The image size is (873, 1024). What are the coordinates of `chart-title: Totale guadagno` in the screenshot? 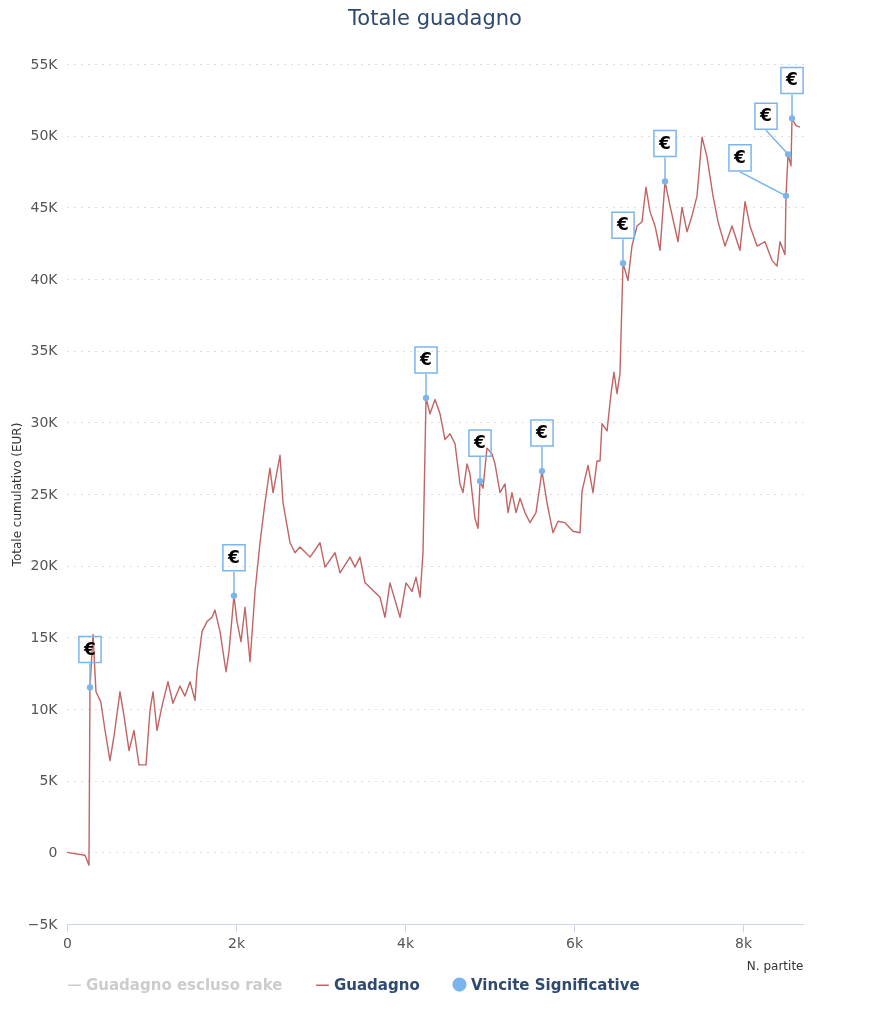 It's located at (434, 18).